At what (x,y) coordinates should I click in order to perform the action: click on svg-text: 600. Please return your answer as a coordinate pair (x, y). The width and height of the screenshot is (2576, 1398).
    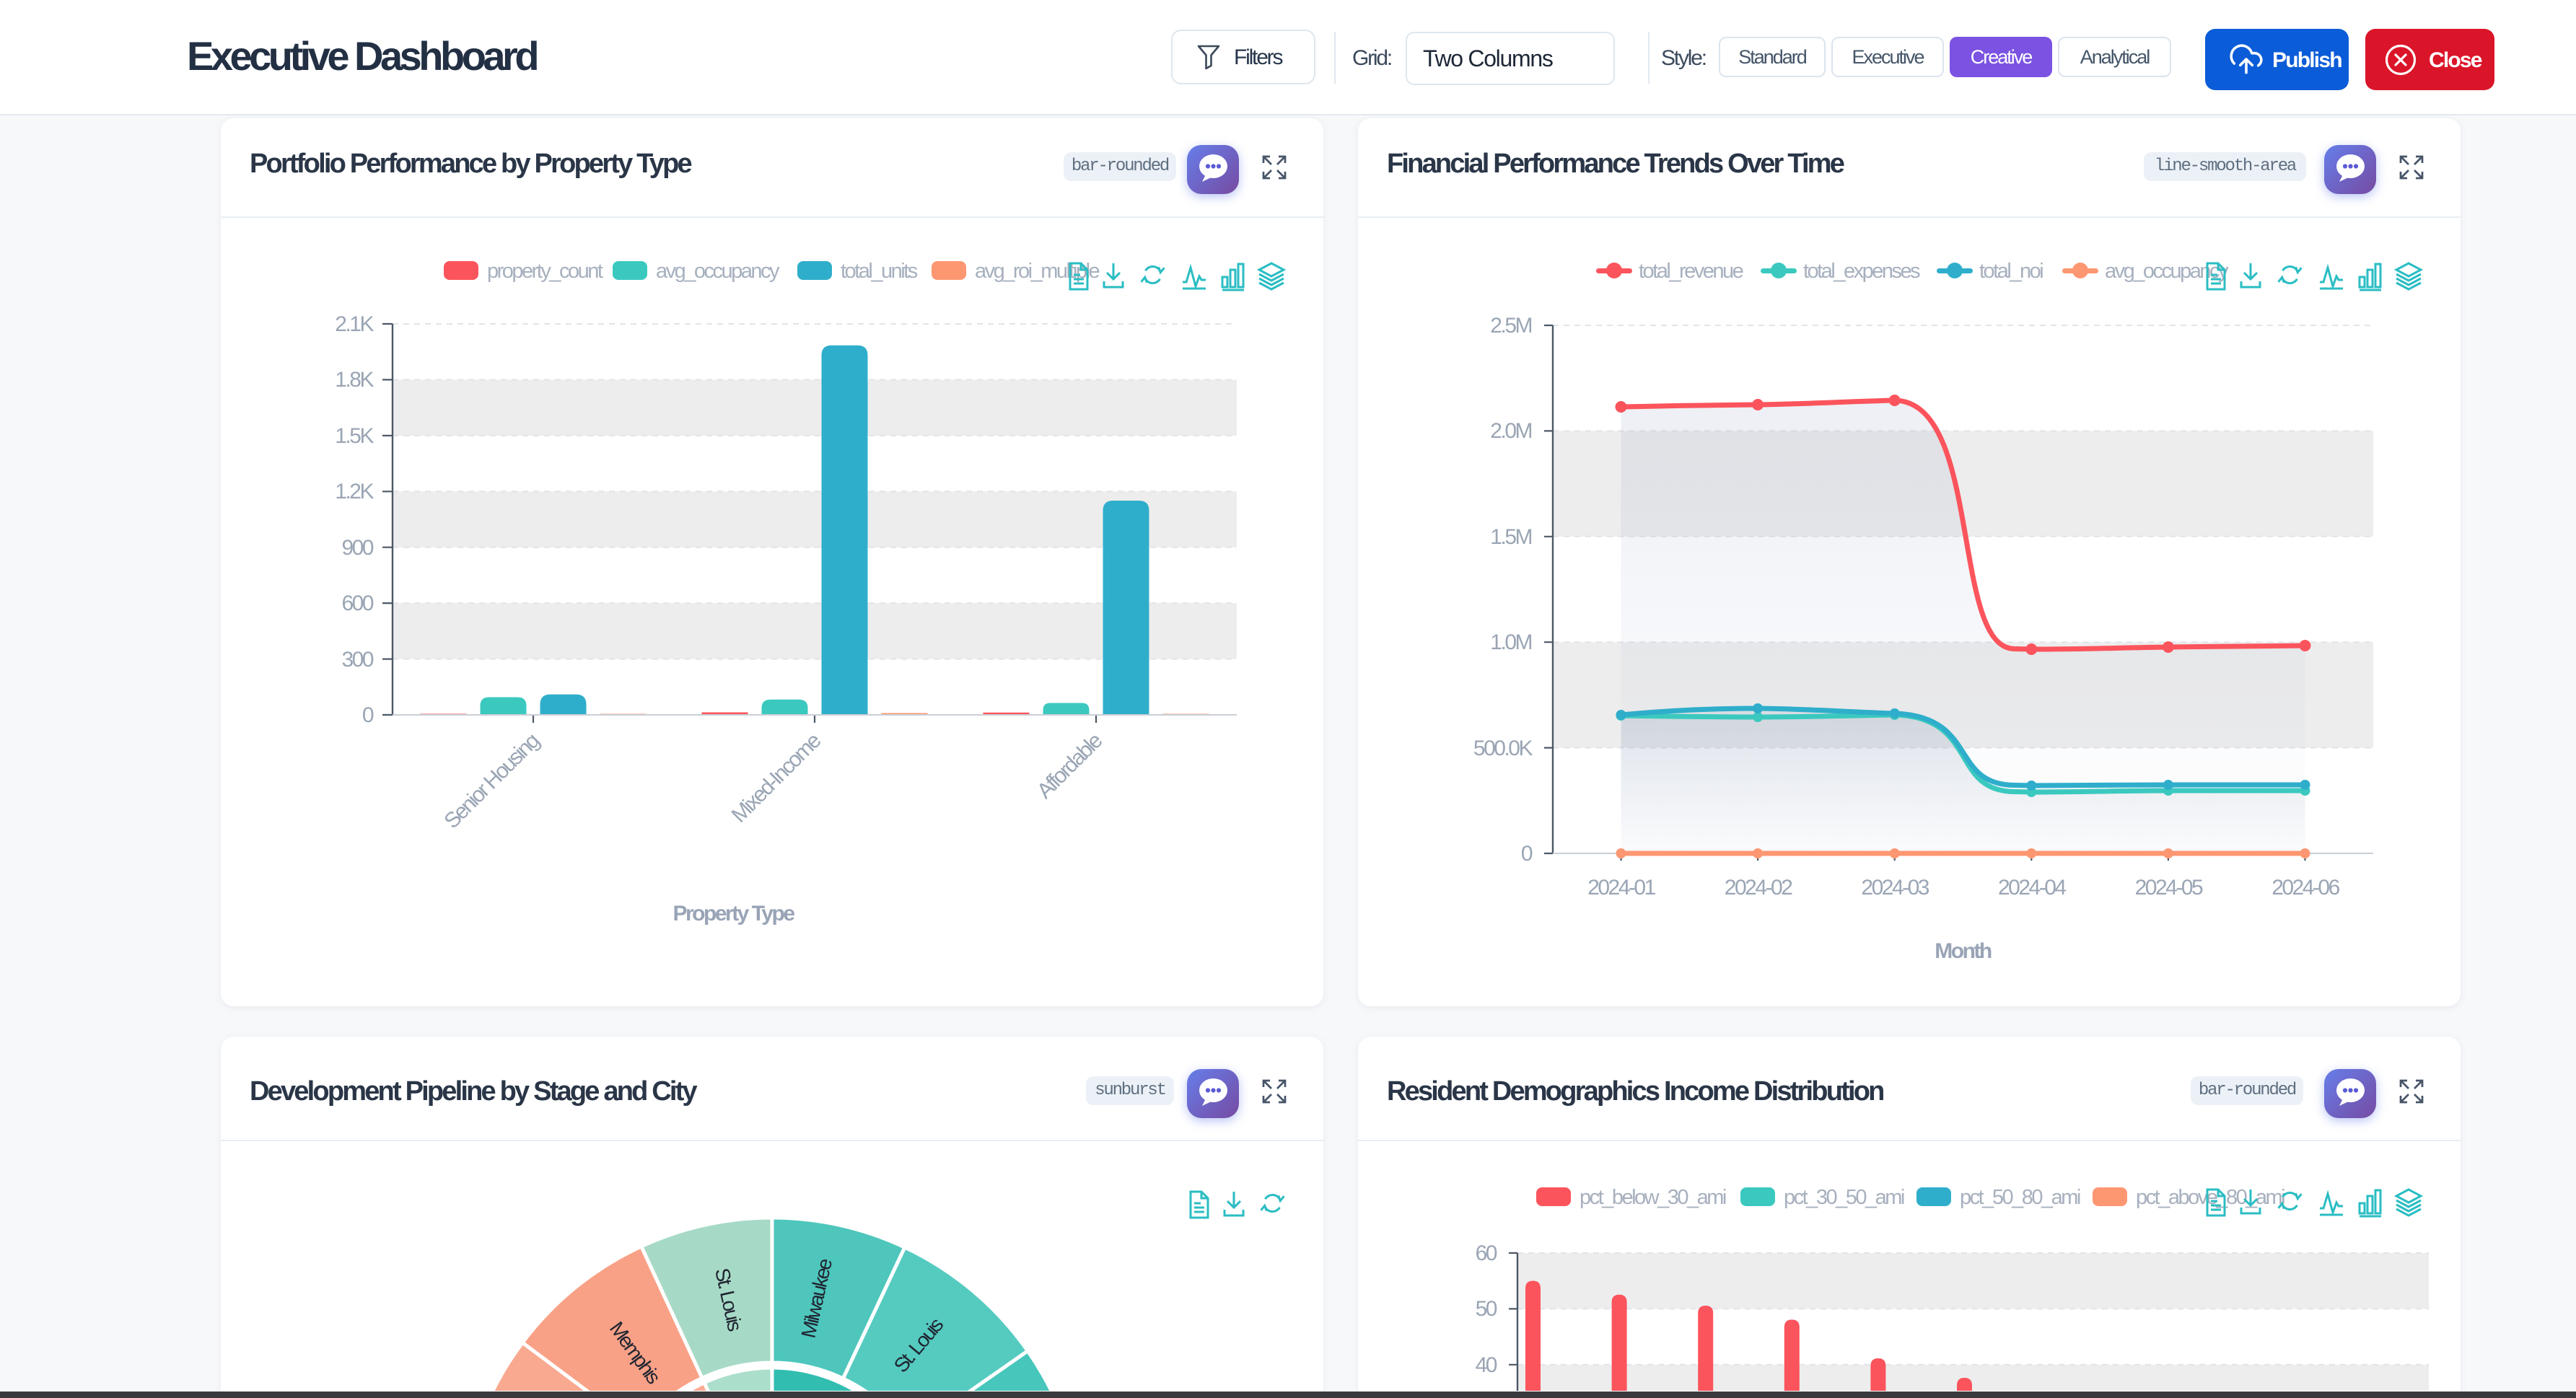
    Looking at the image, I should click on (357, 603).